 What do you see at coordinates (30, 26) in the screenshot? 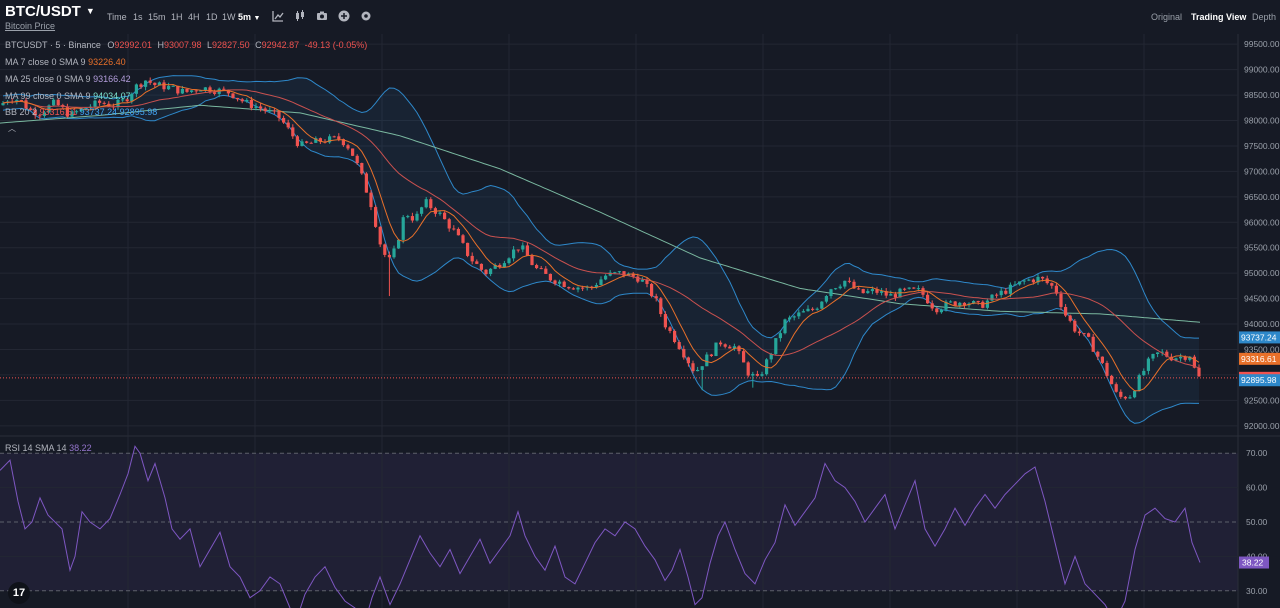
I see `coin-subtitle-link: Bitcoin Price` at bounding box center [30, 26].